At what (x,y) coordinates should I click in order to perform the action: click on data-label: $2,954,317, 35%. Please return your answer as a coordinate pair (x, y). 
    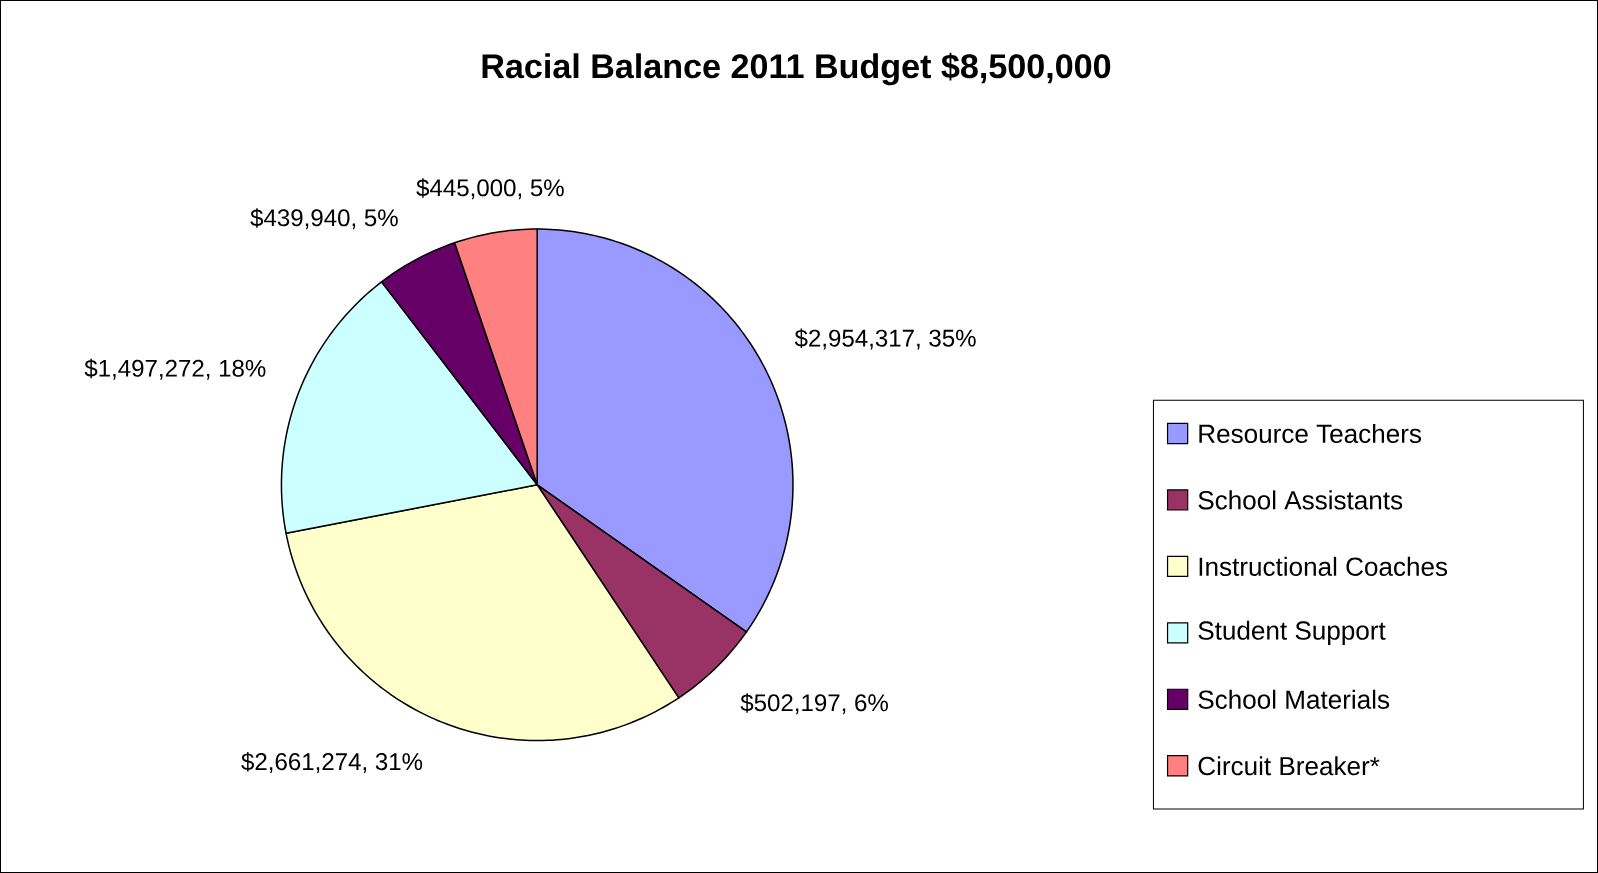
    Looking at the image, I should click on (885, 339).